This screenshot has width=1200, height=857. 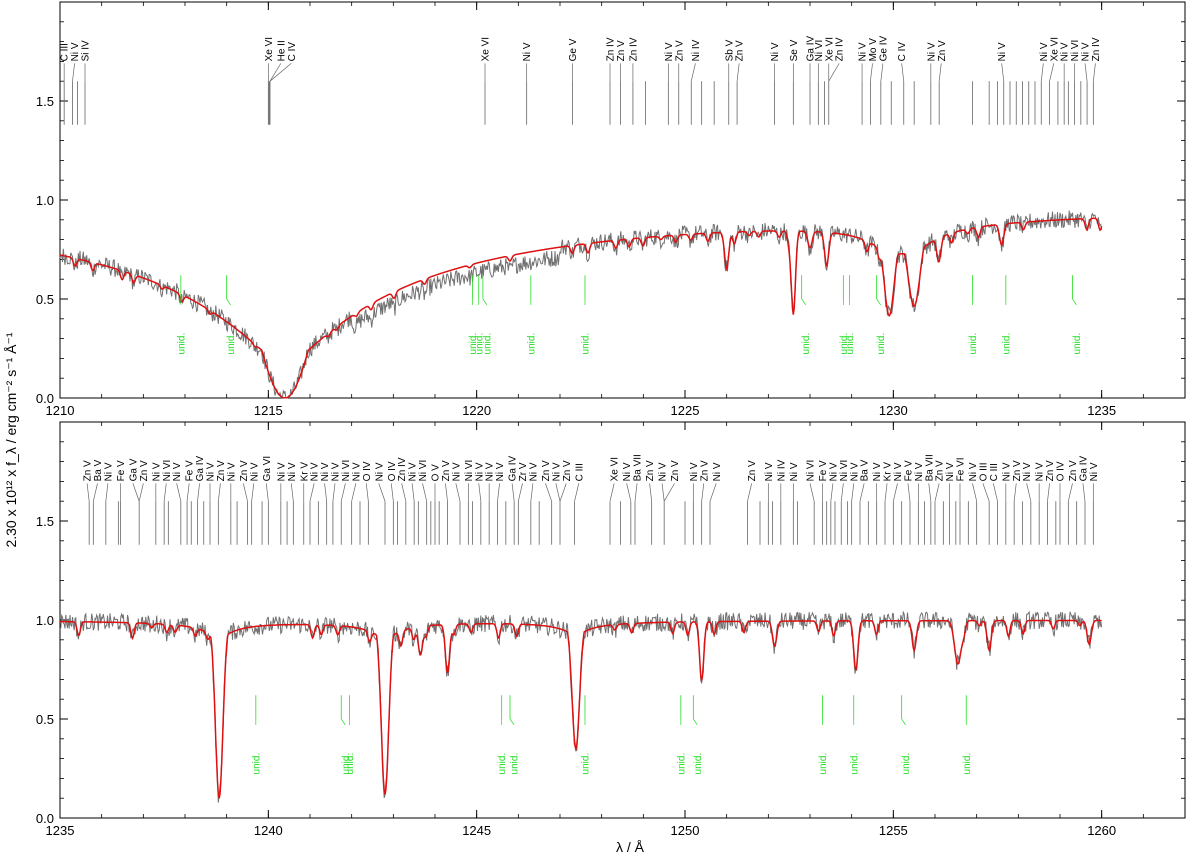 What do you see at coordinates (685, 410) in the screenshot?
I see `x-tick-label: 1225` at bounding box center [685, 410].